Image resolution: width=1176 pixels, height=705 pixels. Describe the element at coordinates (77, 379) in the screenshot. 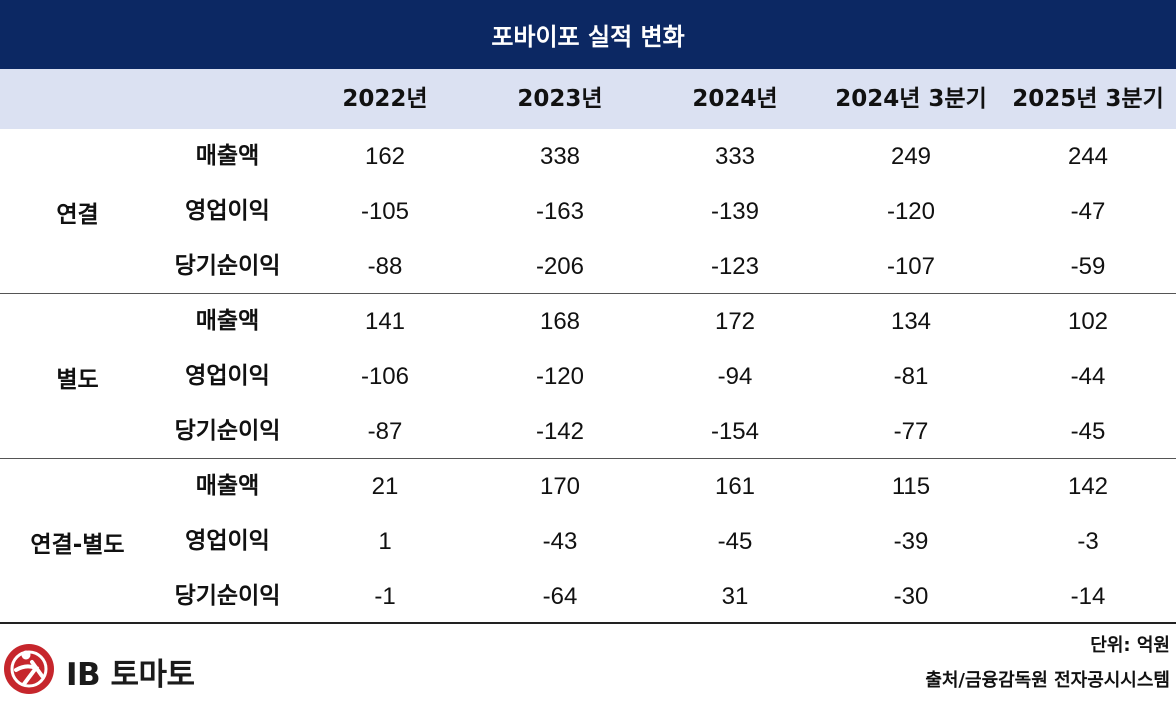

I see `group-label: 별도` at that location.